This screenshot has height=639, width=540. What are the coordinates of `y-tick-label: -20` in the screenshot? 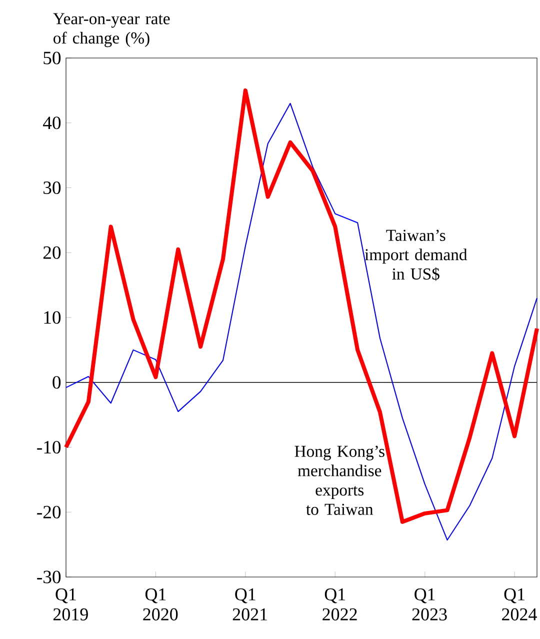 It's located at (49, 512).